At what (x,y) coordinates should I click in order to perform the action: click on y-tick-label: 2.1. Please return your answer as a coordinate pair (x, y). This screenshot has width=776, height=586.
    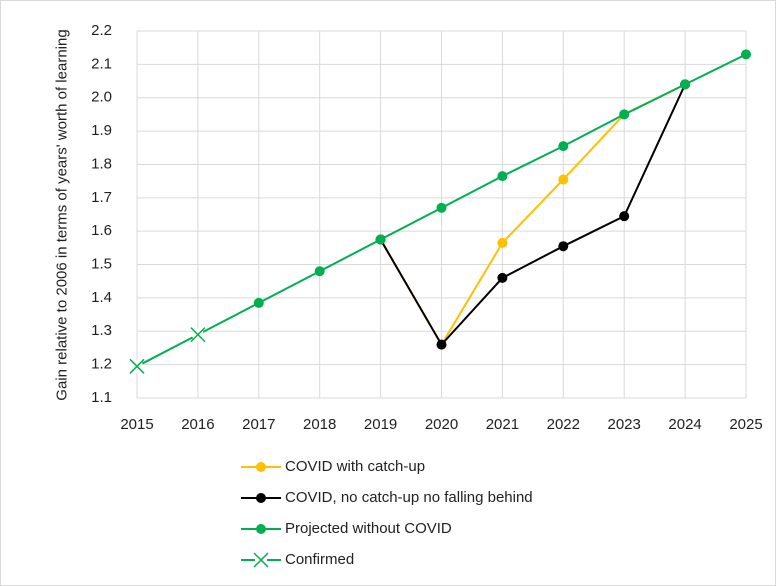
    Looking at the image, I should click on (101, 63).